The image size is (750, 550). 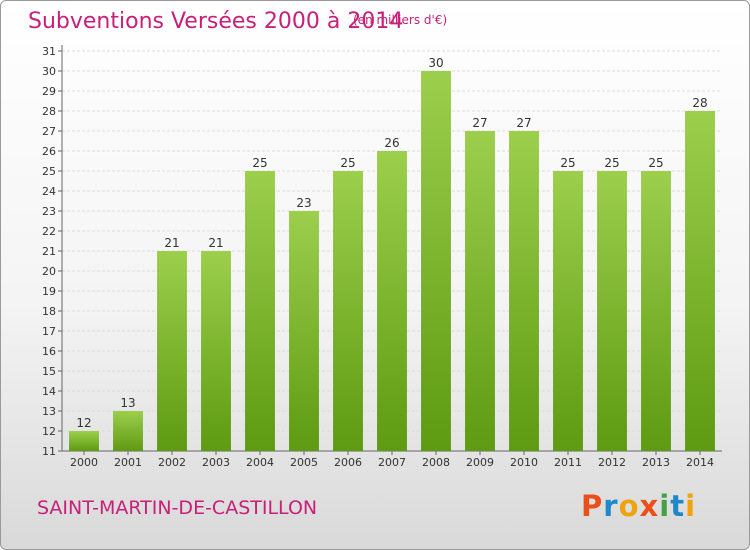 I want to click on bar-value-label: 30, so click(x=435, y=63).